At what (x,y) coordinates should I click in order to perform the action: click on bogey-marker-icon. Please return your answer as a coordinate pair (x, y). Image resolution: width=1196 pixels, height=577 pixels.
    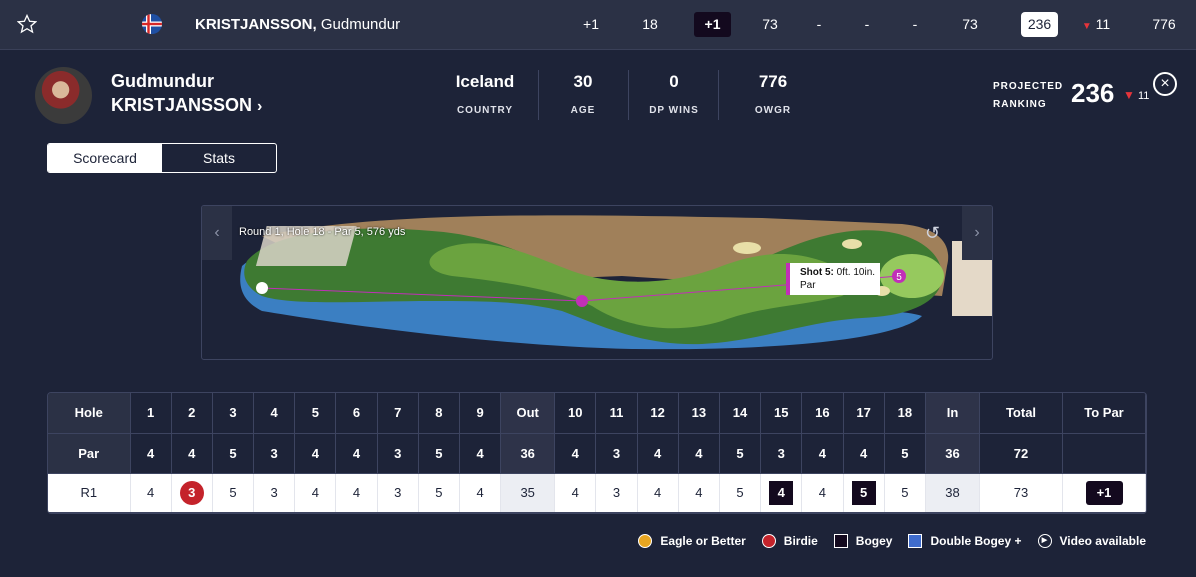
    Looking at the image, I should click on (840, 541).